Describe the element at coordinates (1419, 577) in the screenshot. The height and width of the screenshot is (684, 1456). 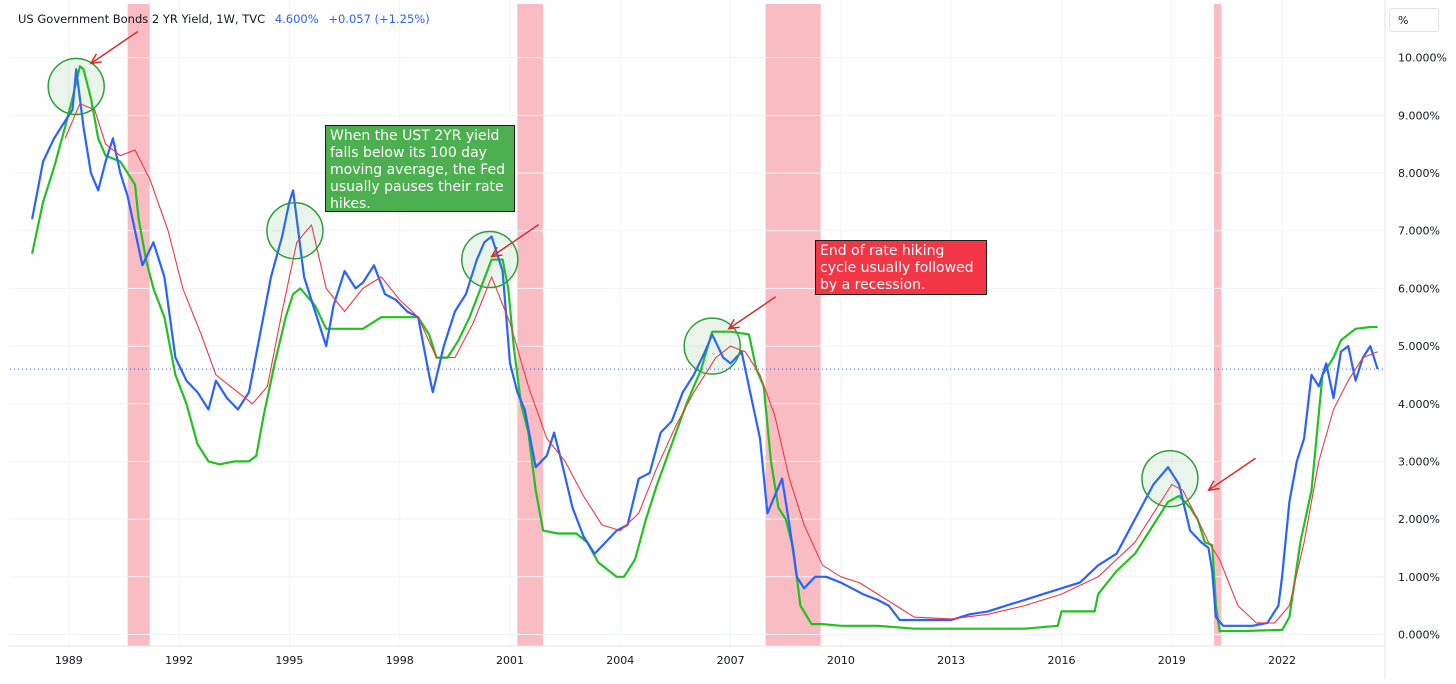
I see `y-tick-label: 1.000%` at that location.